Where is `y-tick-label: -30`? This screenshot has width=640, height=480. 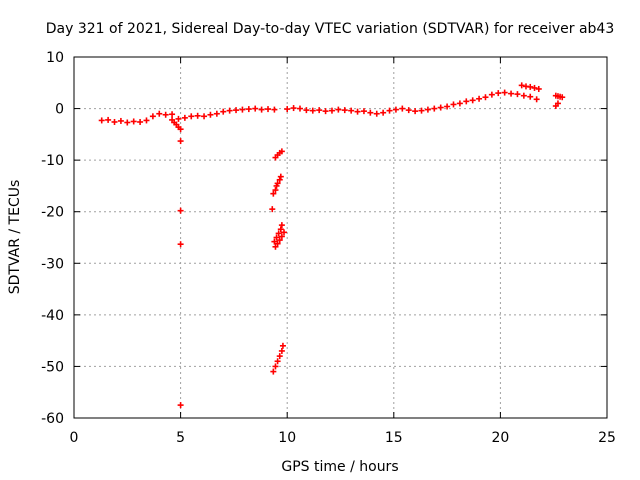
y-tick-label: -30 is located at coordinates (52, 264).